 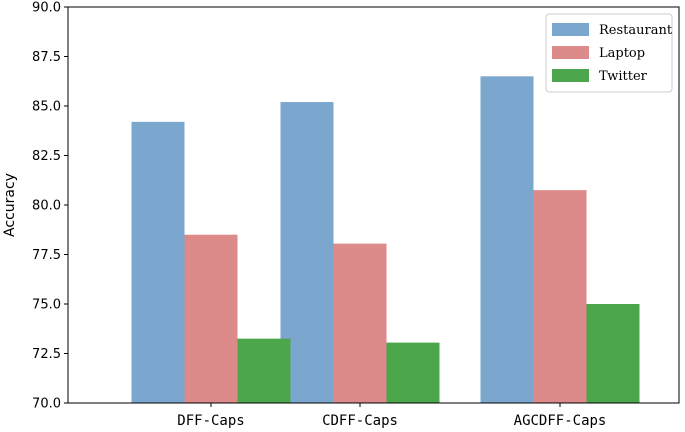 What do you see at coordinates (46, 404) in the screenshot?
I see `y-tick-label: 70.0` at bounding box center [46, 404].